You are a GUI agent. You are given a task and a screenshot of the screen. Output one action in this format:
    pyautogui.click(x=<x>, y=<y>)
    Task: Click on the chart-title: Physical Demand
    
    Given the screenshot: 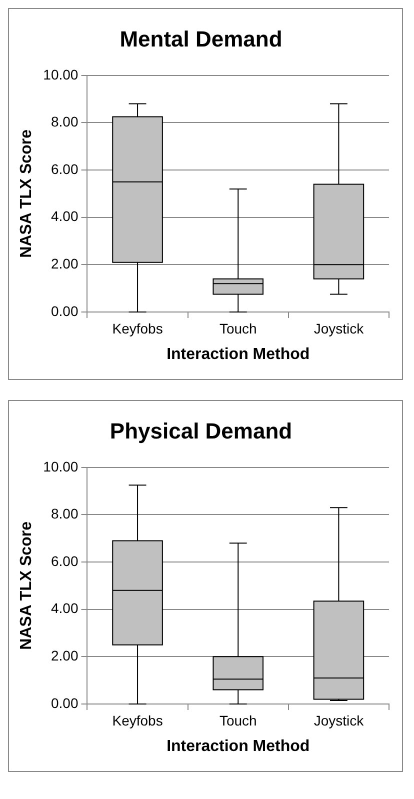 What is the action you would take?
    pyautogui.click(x=201, y=431)
    